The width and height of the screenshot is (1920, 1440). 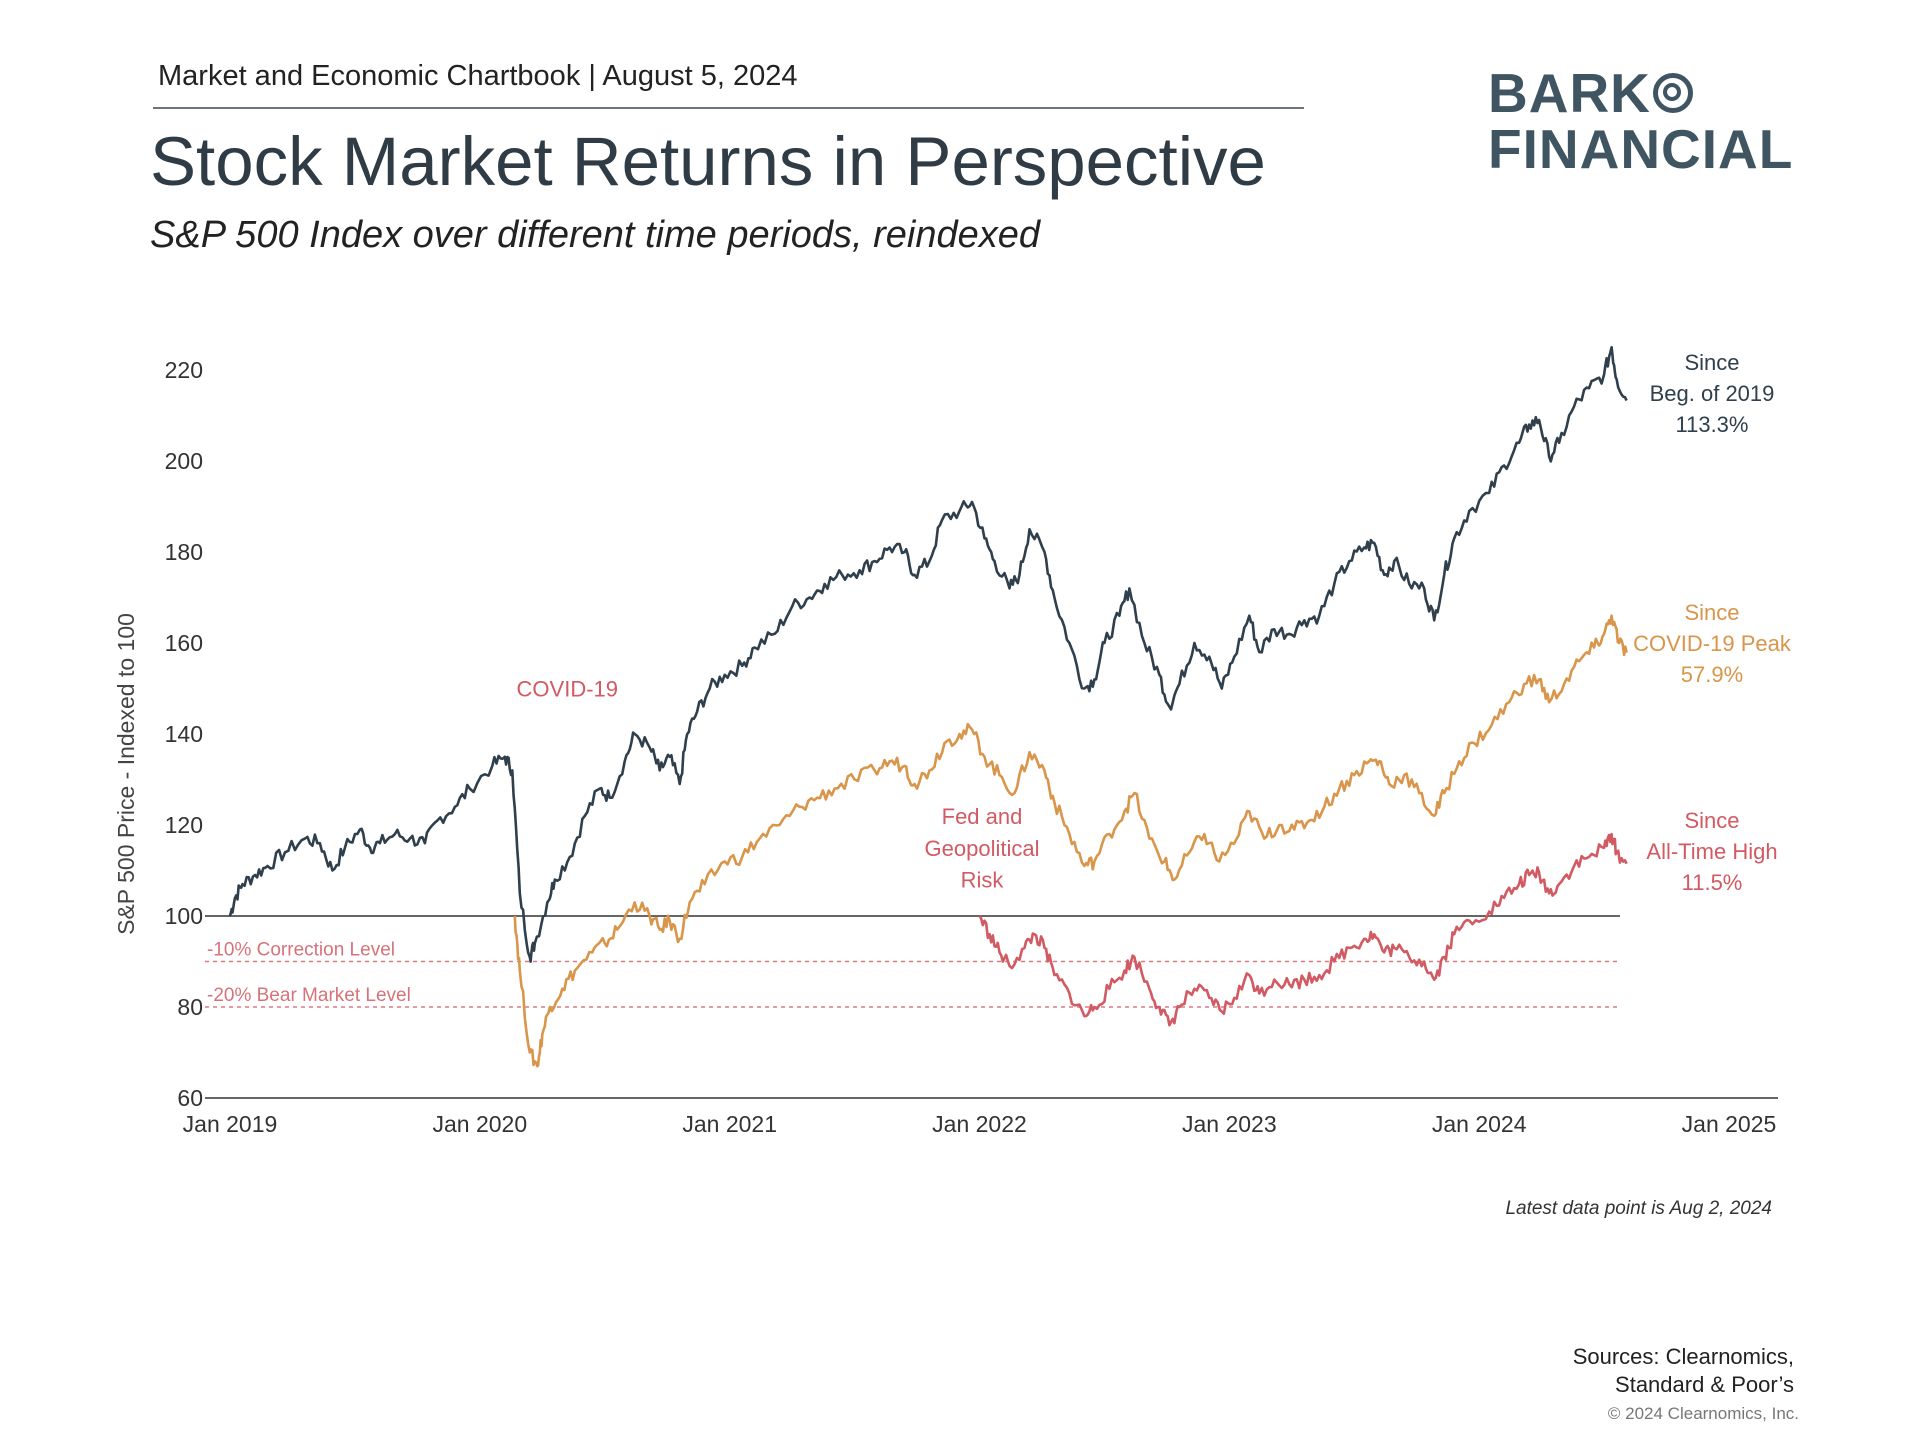 What do you see at coordinates (979, 1124) in the screenshot?
I see `x-tick-label: Jan 2022` at bounding box center [979, 1124].